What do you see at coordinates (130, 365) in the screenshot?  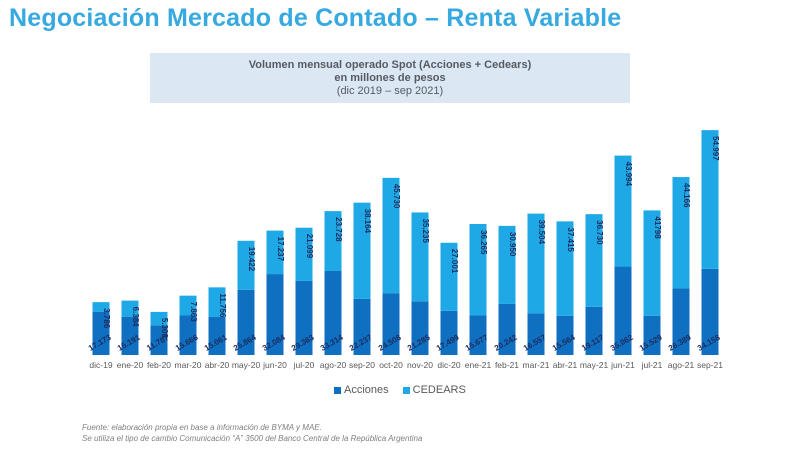 I see `x-tick-label: ene-20` at bounding box center [130, 365].